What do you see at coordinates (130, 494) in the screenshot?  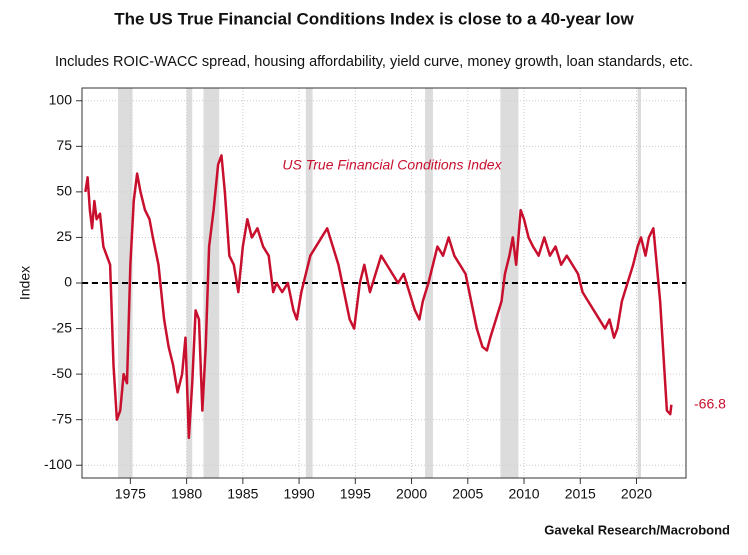 I see `x-tick-label: 1975` at bounding box center [130, 494].